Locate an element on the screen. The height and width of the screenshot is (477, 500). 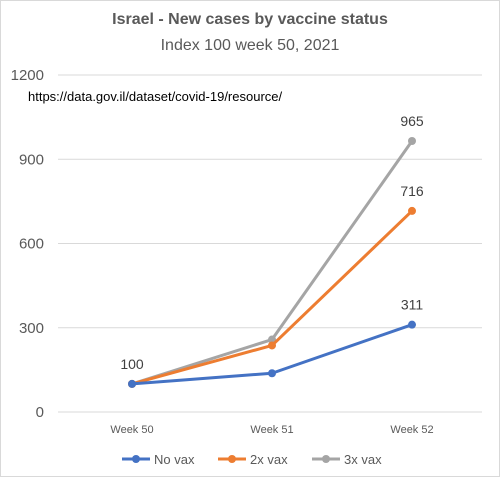
data-label: 965 is located at coordinates (412, 121).